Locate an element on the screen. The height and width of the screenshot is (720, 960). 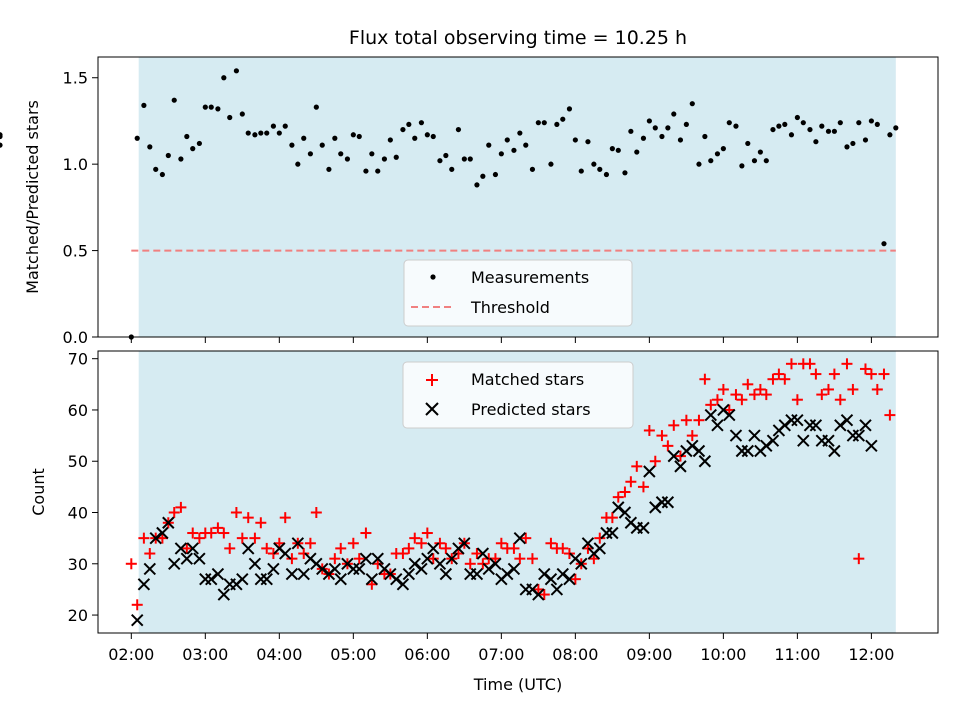
bottom-legend-box is located at coordinates (518, 395).